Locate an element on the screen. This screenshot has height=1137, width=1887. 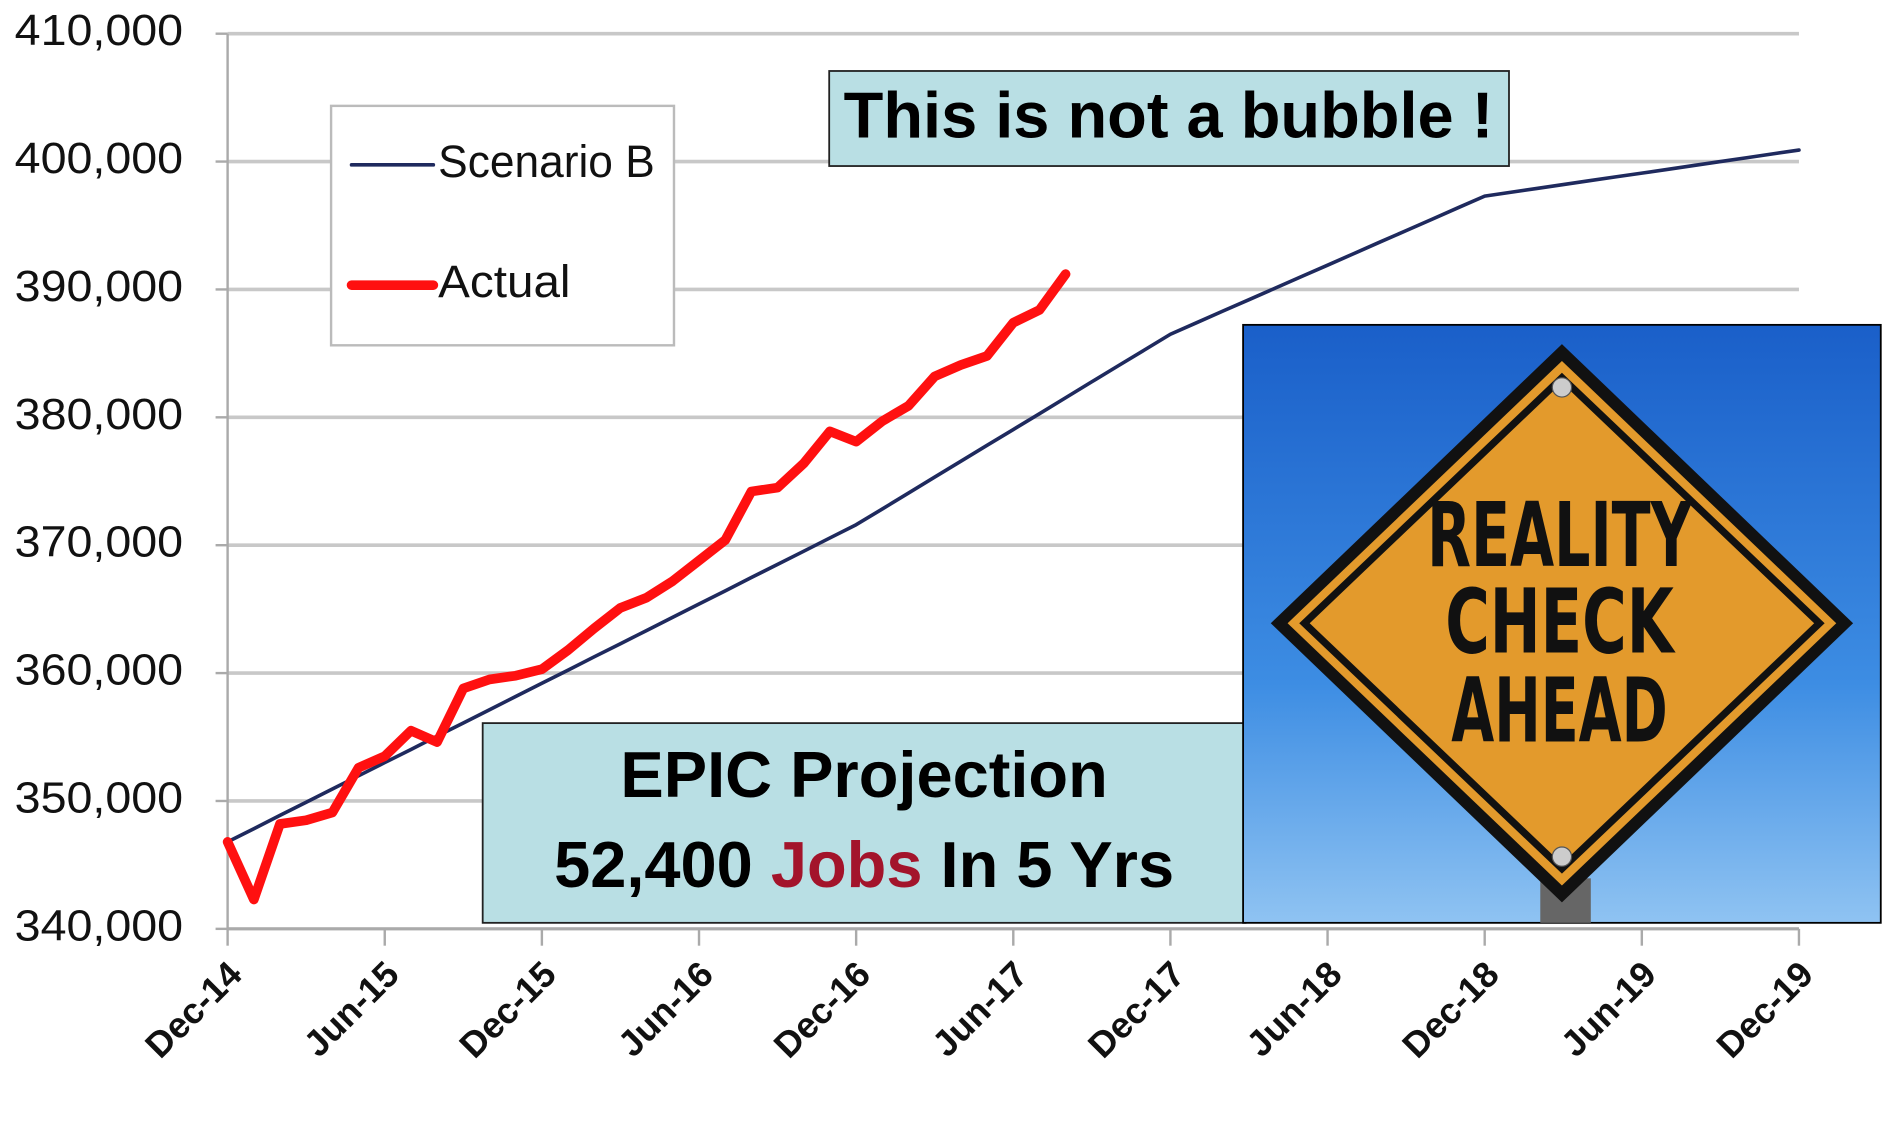
legend-box is located at coordinates (502, 225).